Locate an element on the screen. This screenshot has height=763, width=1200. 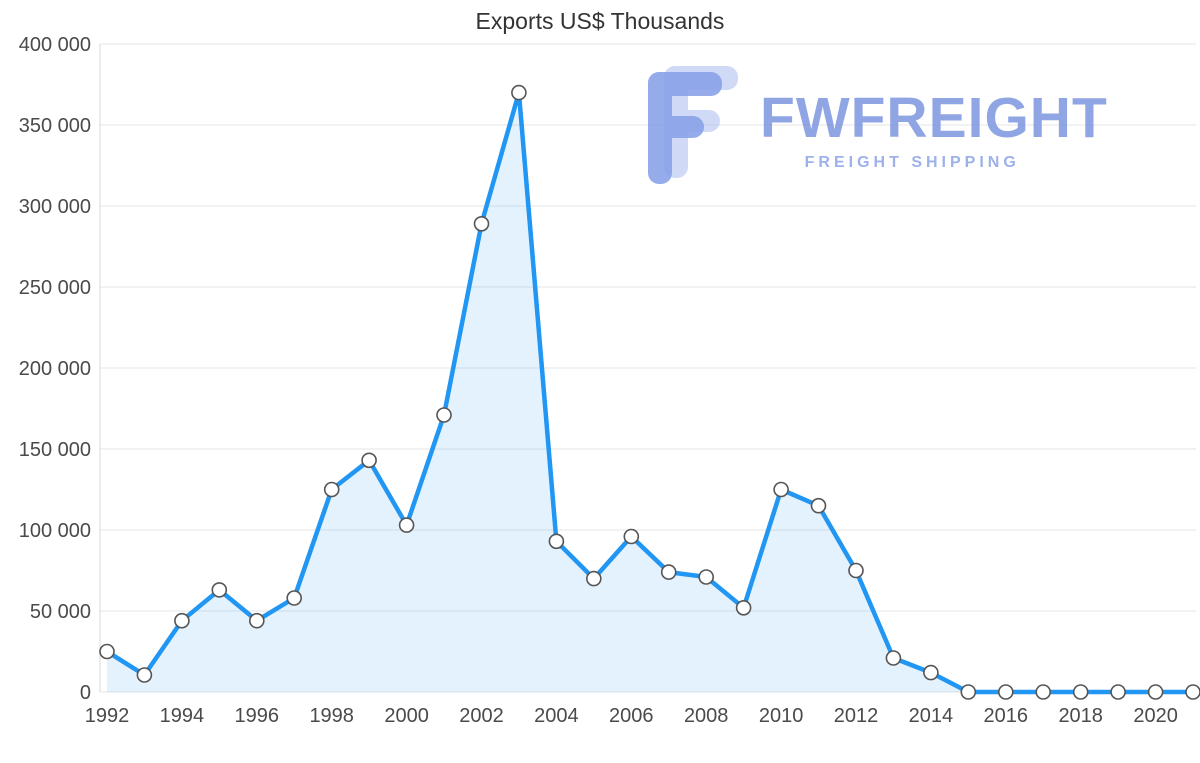
x-axis-tick-label: 1992 is located at coordinates (107, 716).